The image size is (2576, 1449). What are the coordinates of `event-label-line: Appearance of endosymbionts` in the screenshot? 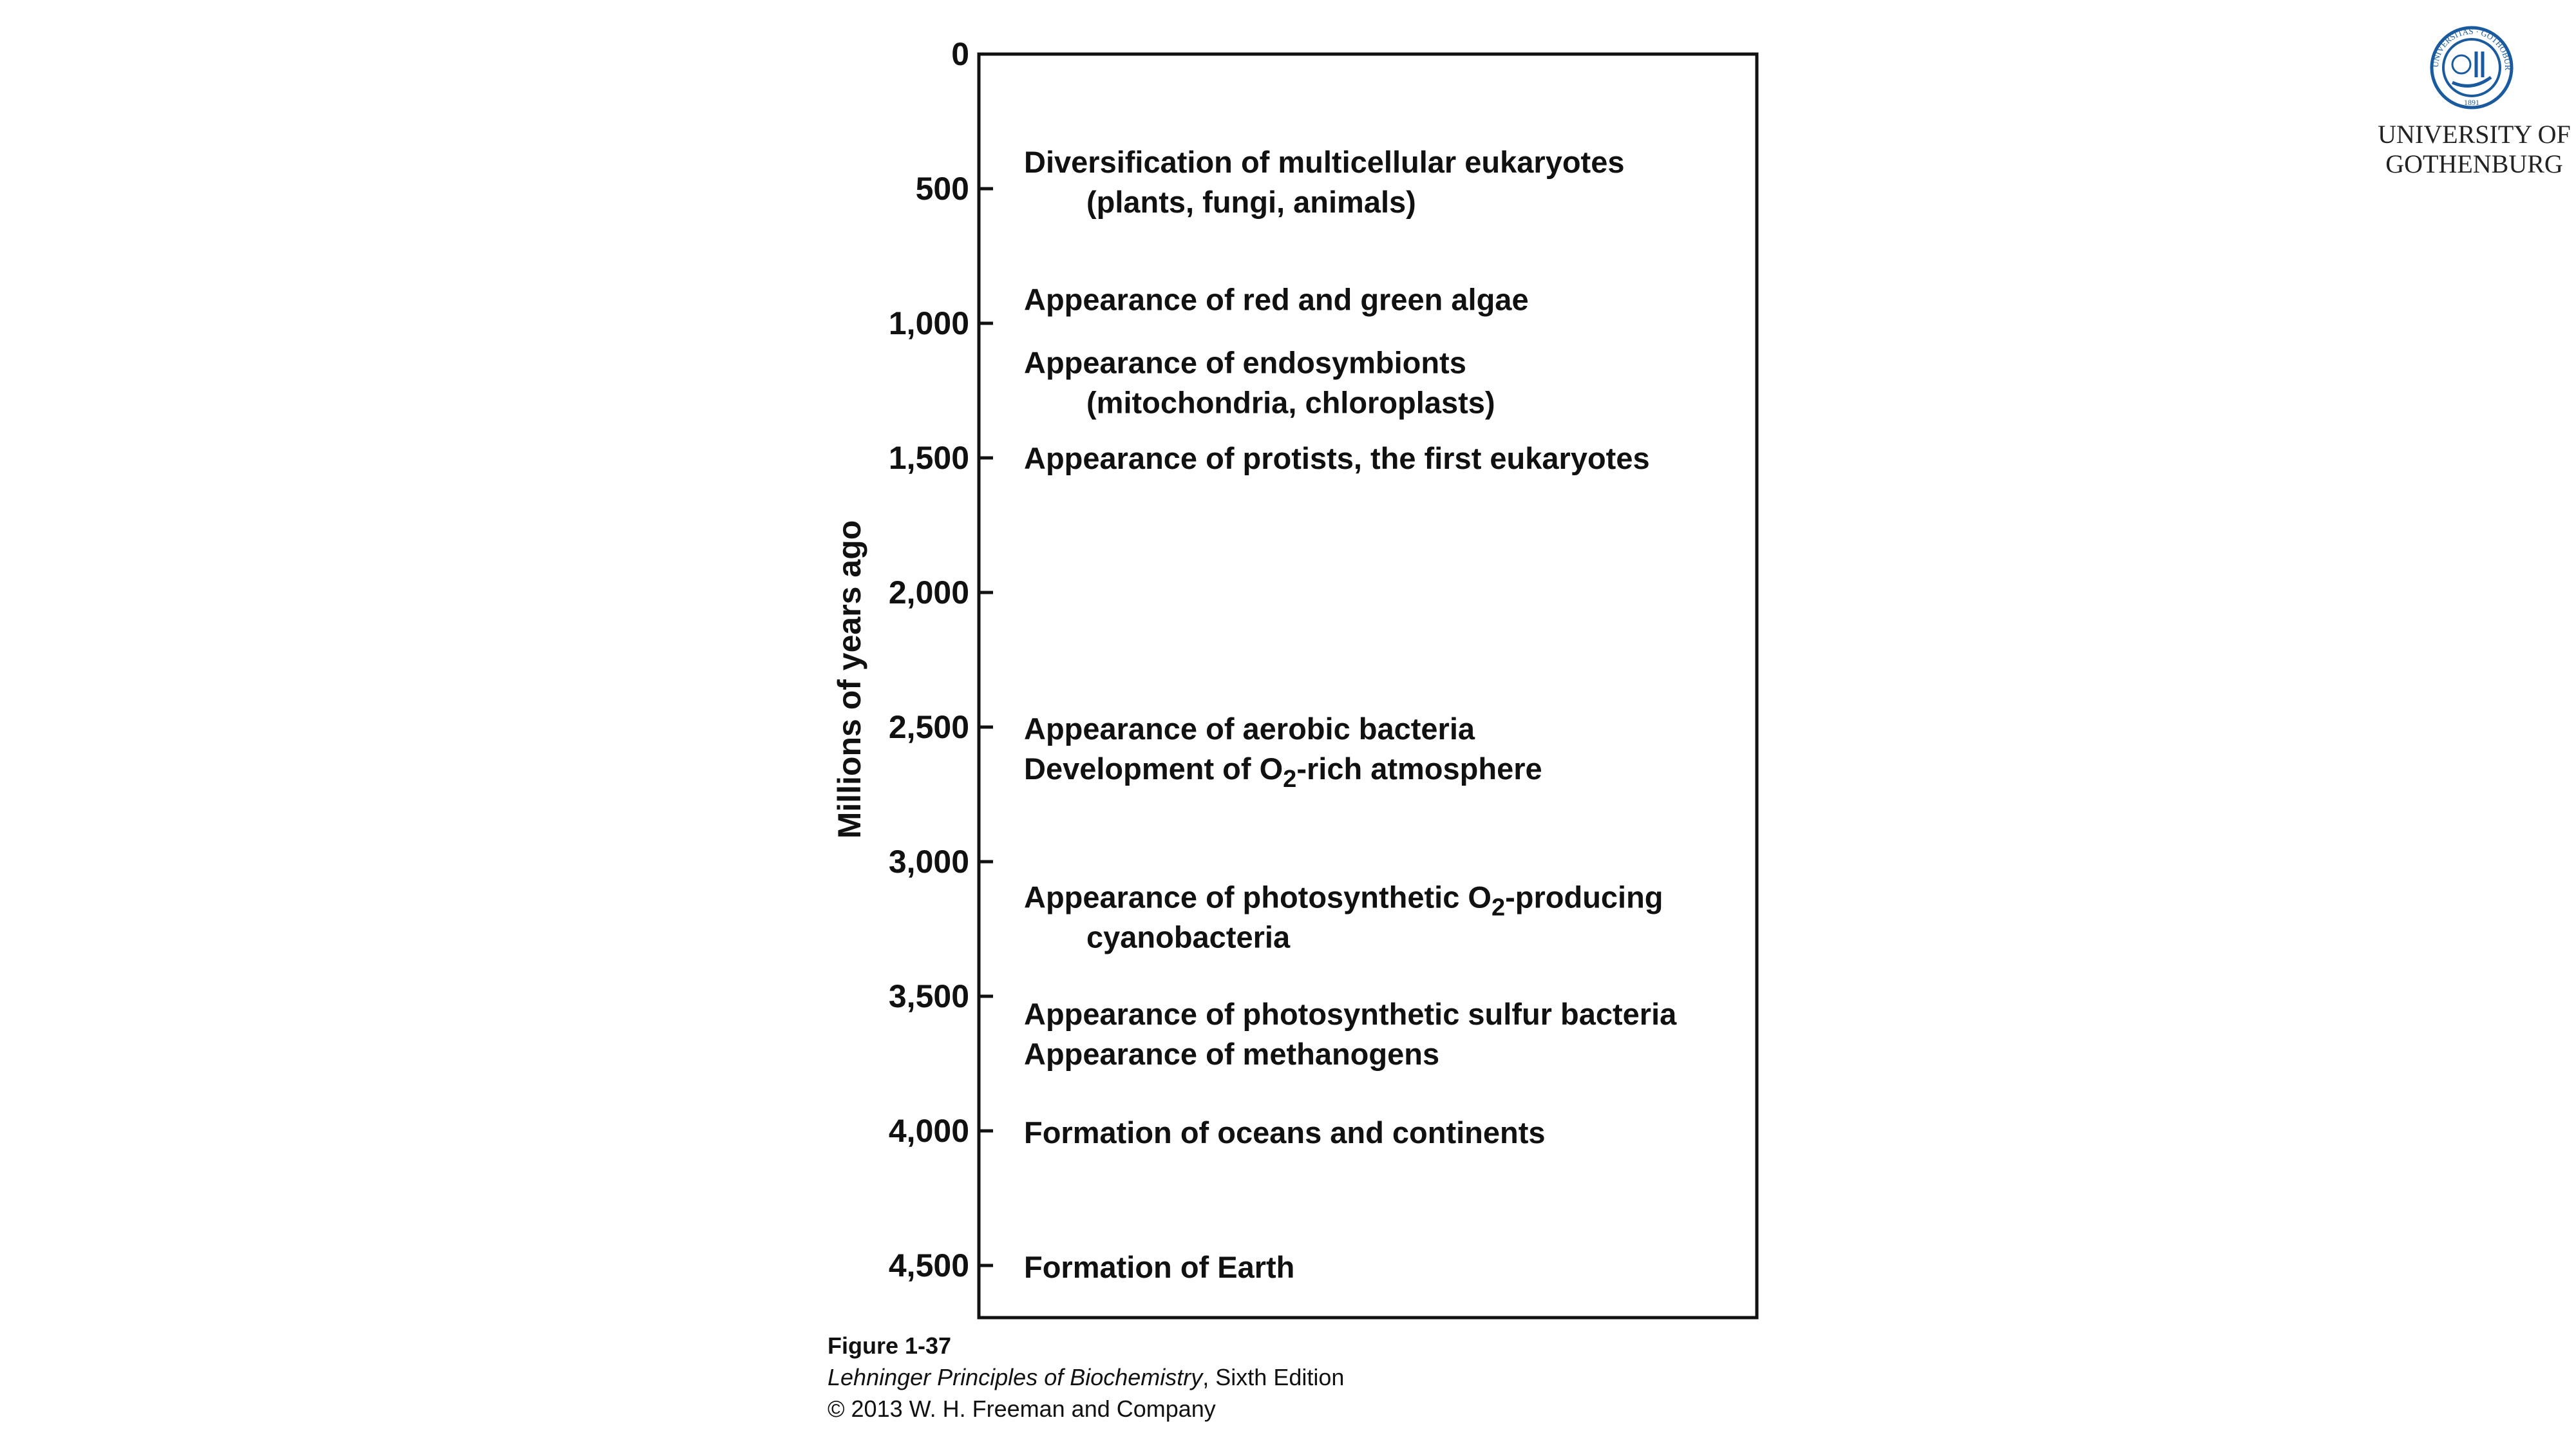 It's located at (1245, 363).